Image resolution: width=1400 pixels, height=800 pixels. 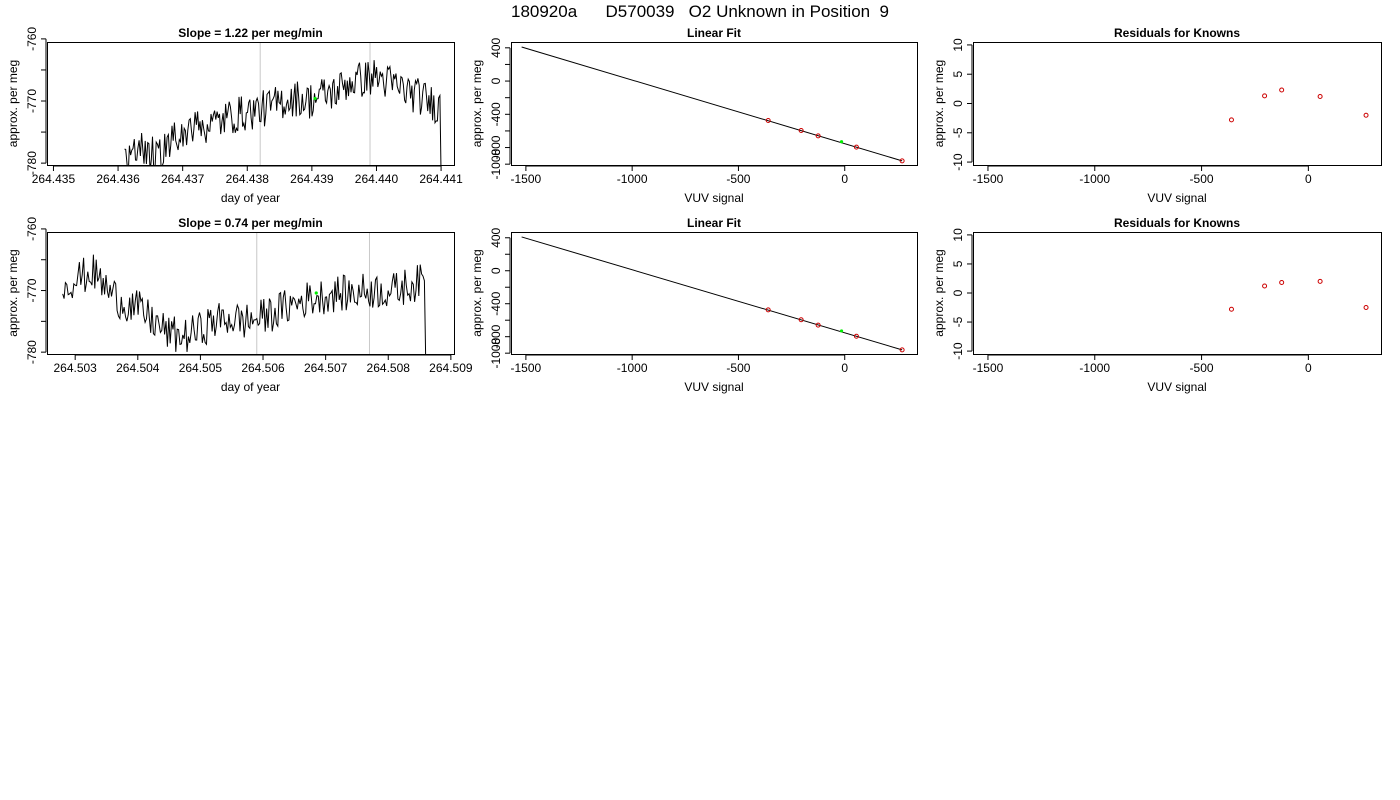 What do you see at coordinates (32, 39) in the screenshot?
I see `chart-0-y-tick-label-0: -760` at bounding box center [32, 39].